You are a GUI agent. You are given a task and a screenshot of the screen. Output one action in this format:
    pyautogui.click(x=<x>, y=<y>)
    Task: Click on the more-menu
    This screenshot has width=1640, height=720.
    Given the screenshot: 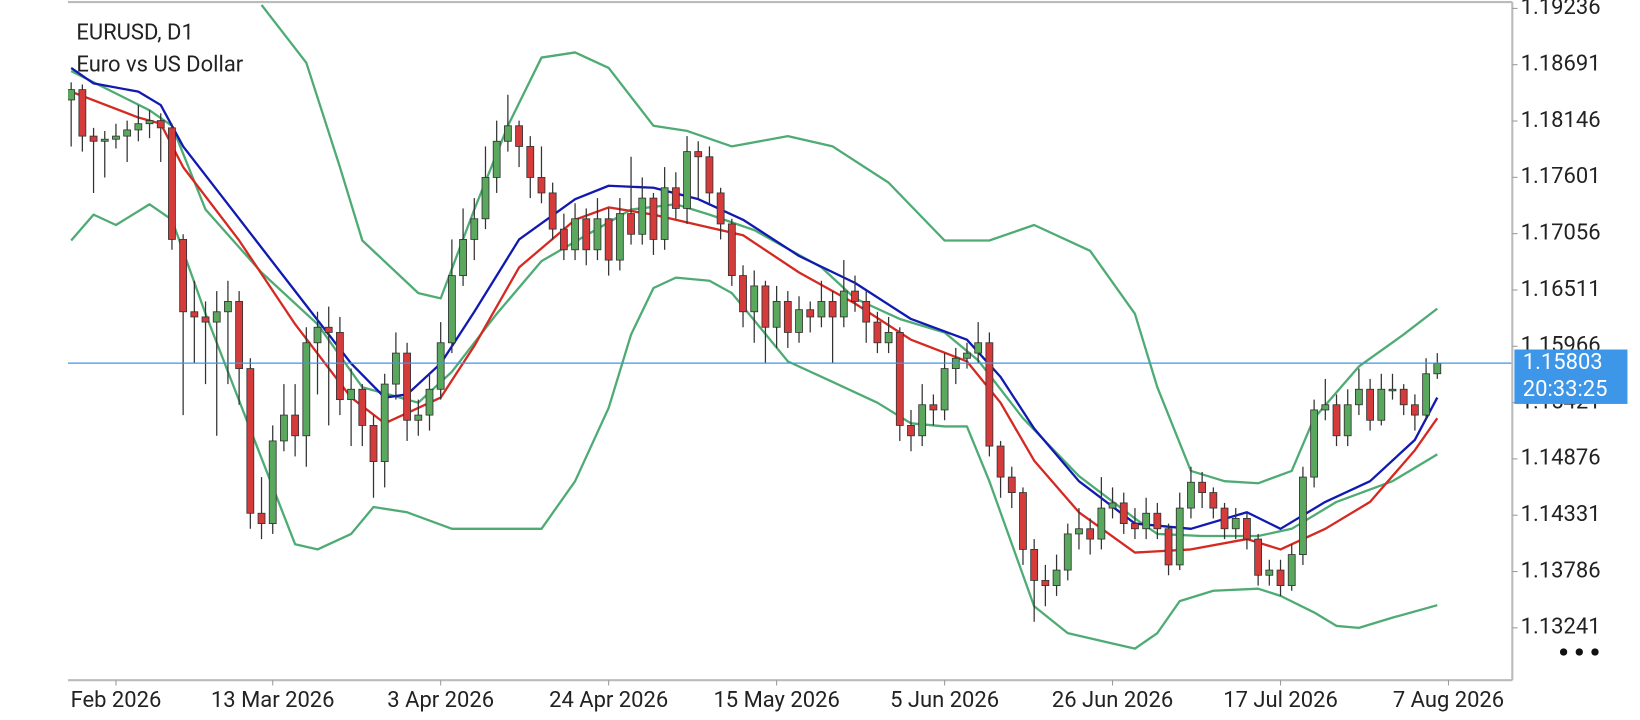 What is the action you would take?
    pyautogui.click(x=1579, y=652)
    